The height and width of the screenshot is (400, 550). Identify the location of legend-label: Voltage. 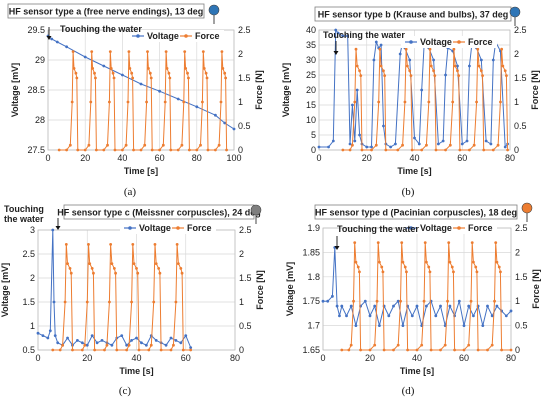
(436, 228).